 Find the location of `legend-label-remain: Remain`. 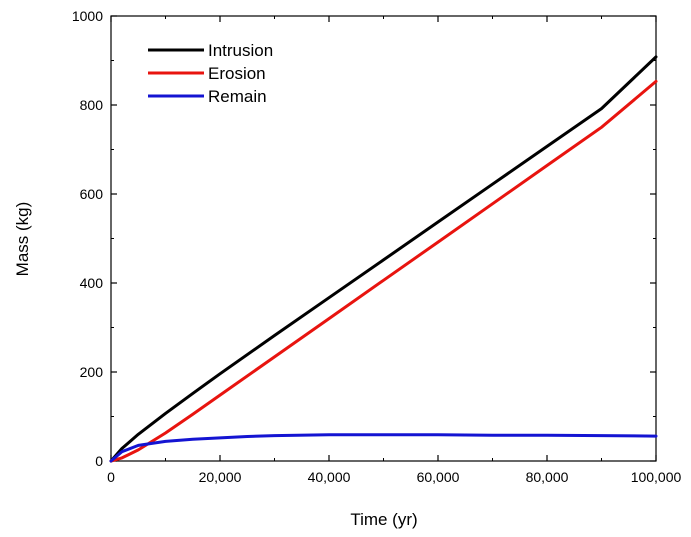

legend-label-remain: Remain is located at coordinates (237, 96).